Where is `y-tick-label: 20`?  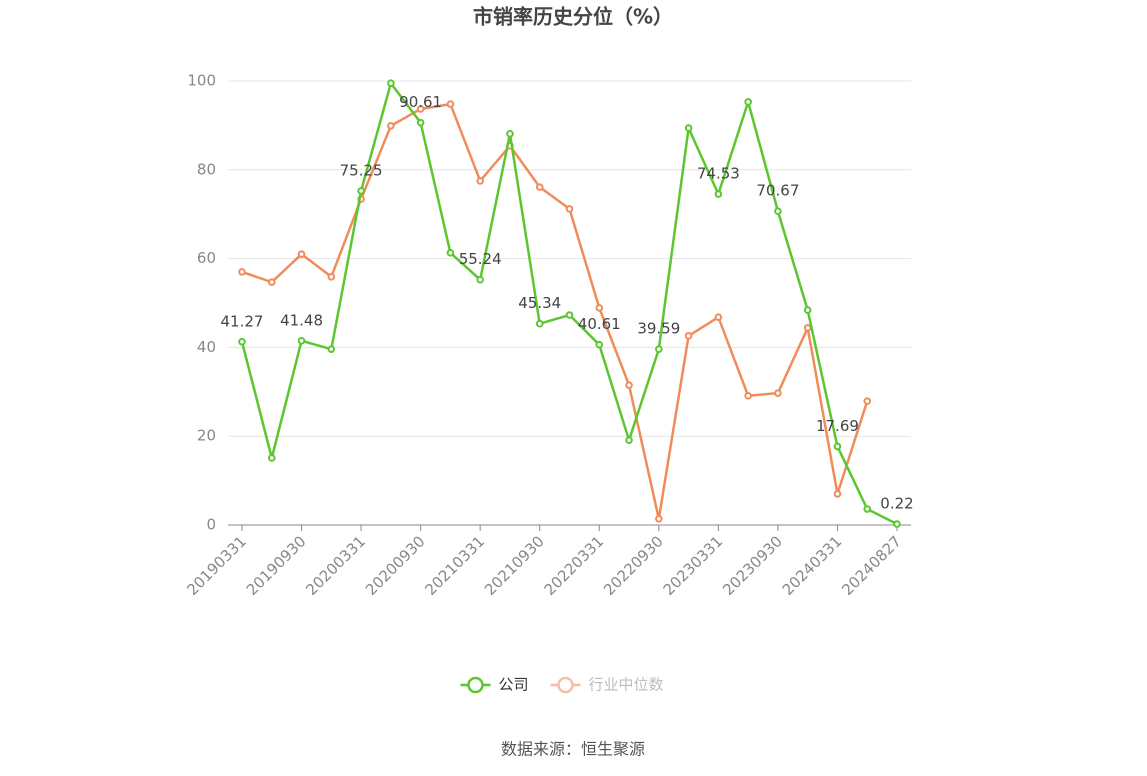
y-tick-label: 20 is located at coordinates (206, 436).